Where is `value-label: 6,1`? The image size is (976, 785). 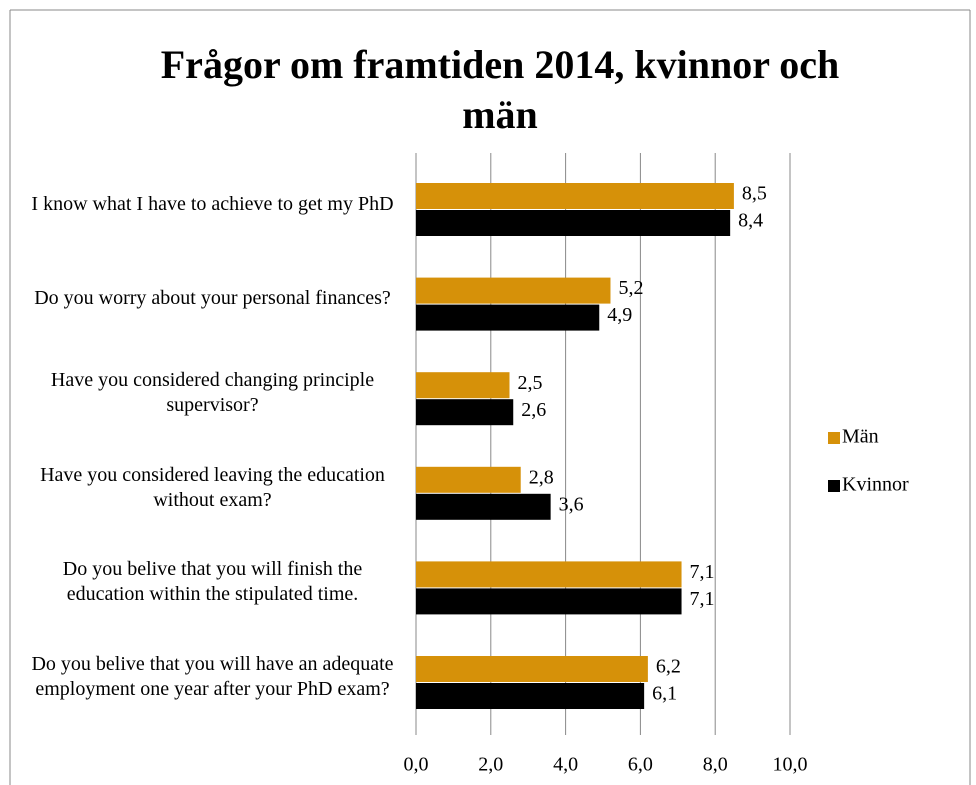 value-label: 6,1 is located at coordinates (664, 694).